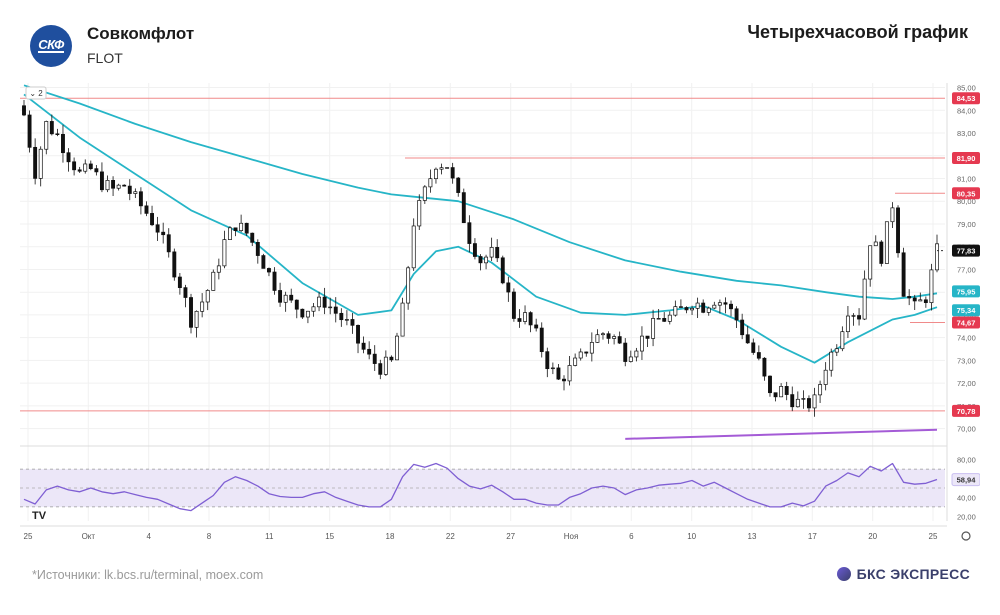 The width and height of the screenshot is (1000, 615). Describe the element at coordinates (966, 224) in the screenshot. I see `y-tick-label: 79,00` at that location.